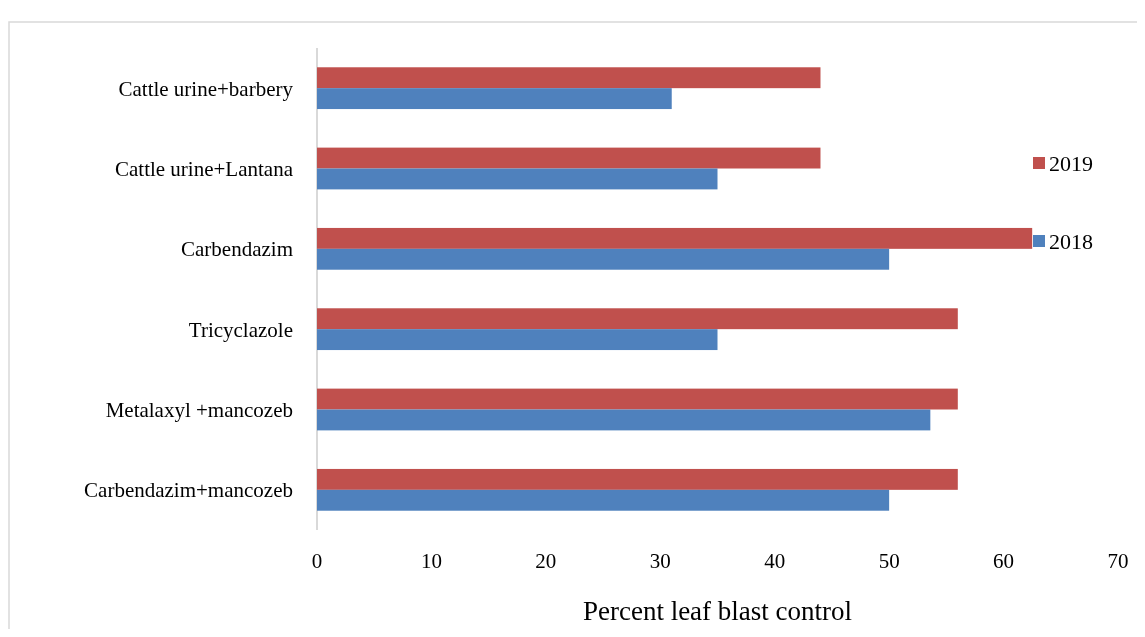 Image resolution: width=1145 pixels, height=637 pixels. I want to click on y-tick-label: Tricyclazole, so click(240, 329).